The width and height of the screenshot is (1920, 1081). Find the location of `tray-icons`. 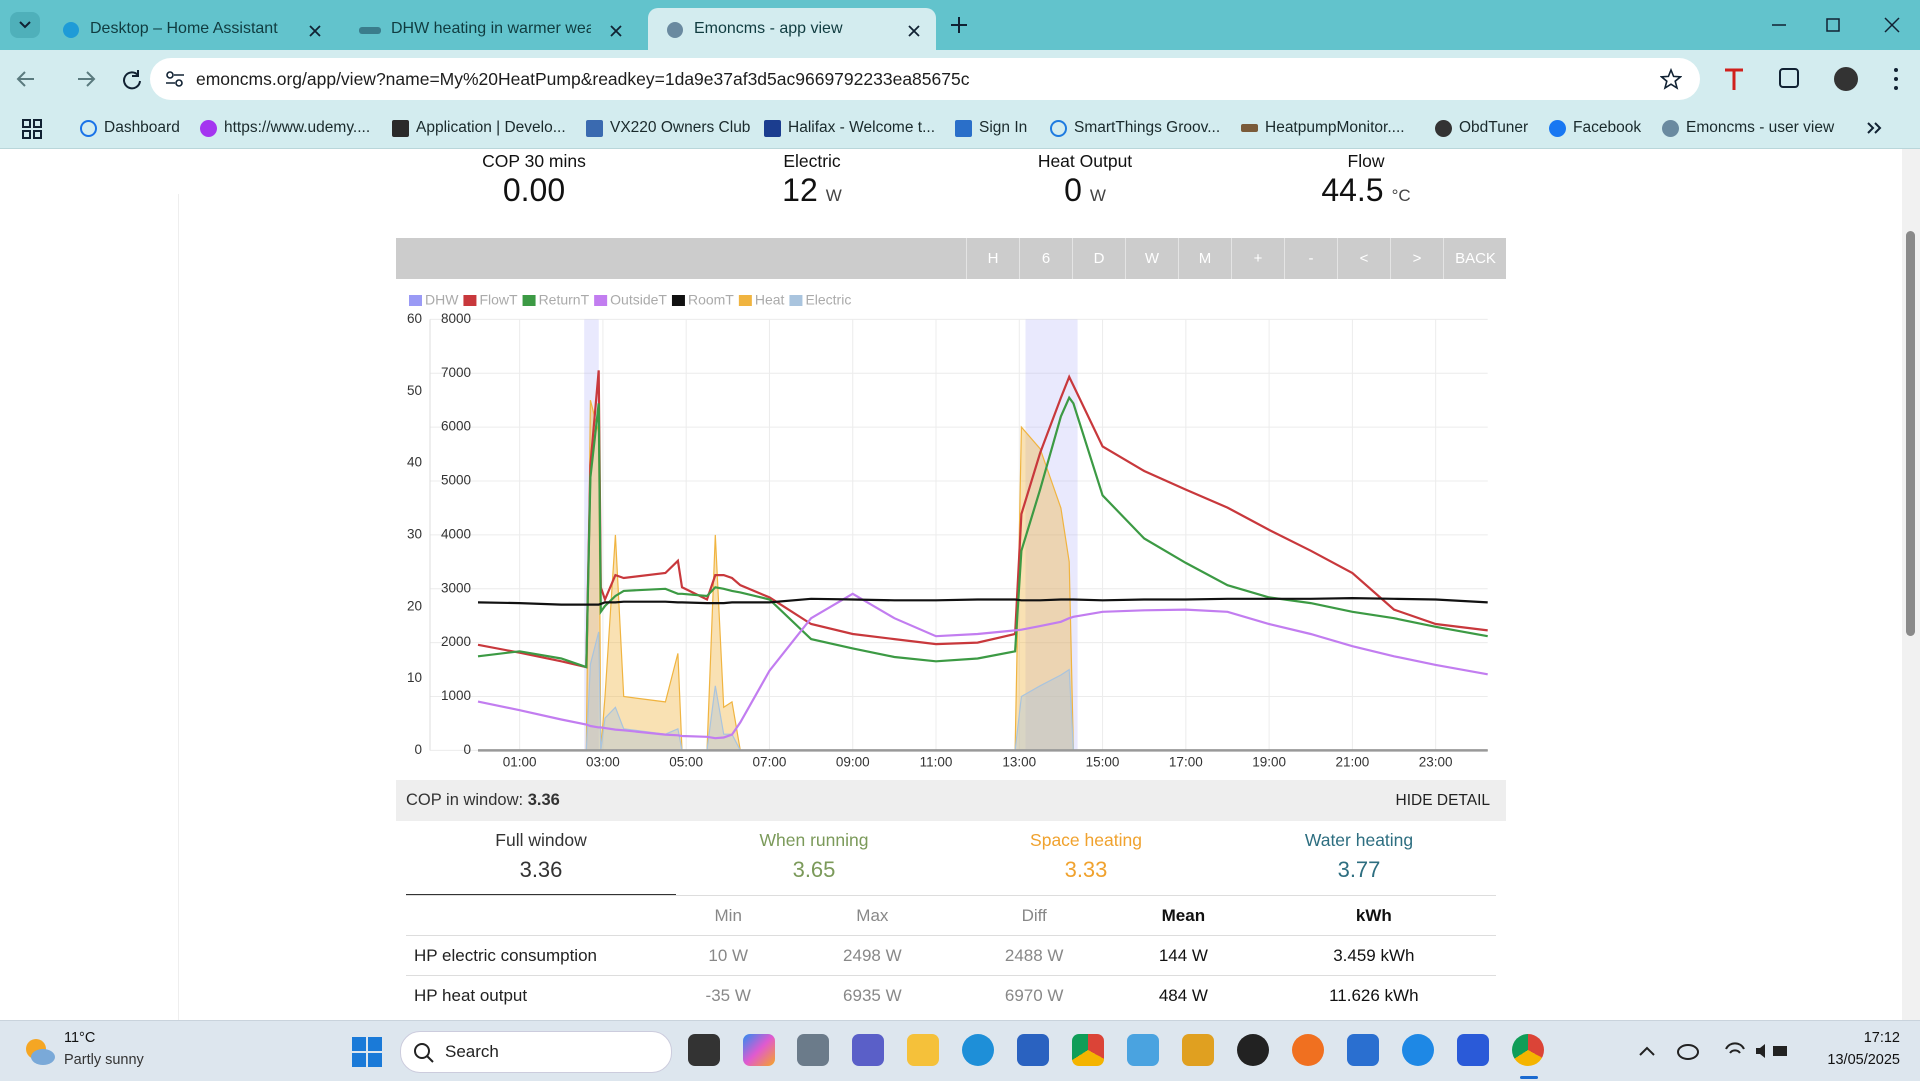

tray-icons is located at coordinates (1713, 1051).